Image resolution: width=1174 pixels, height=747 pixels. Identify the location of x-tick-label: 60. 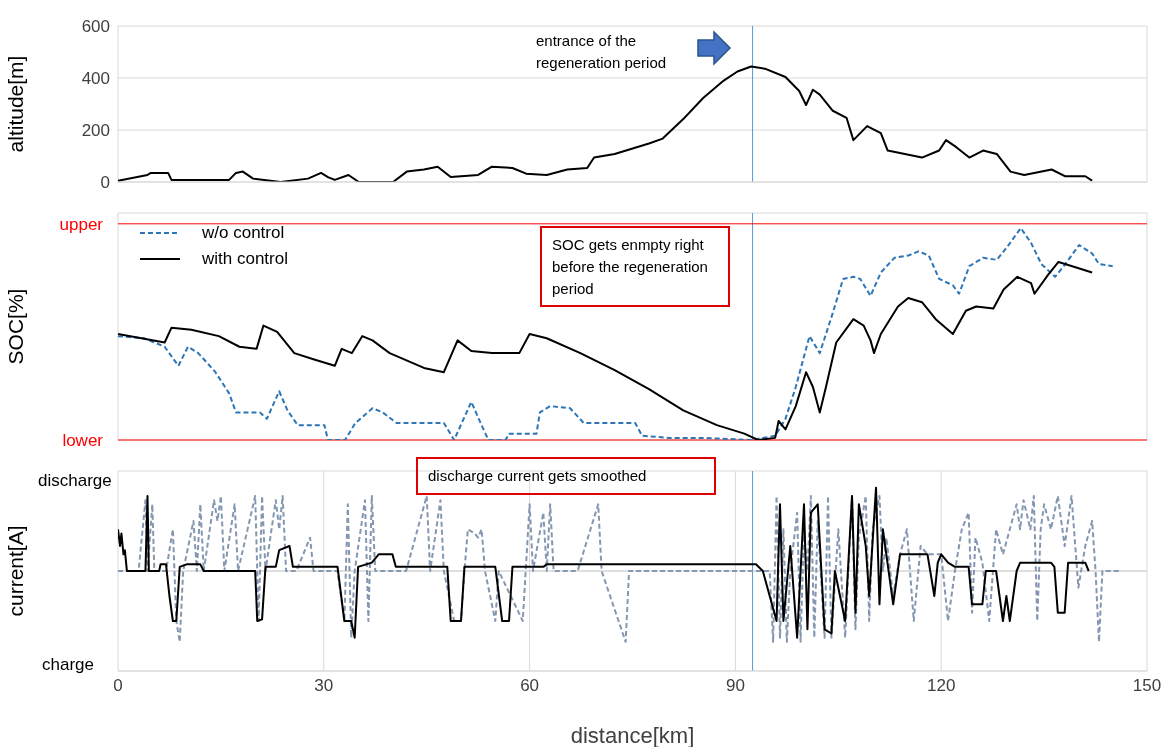
(530, 686).